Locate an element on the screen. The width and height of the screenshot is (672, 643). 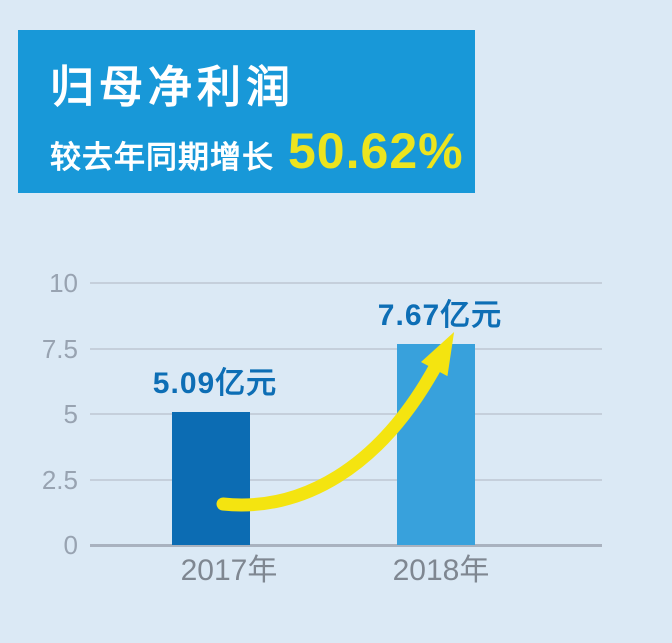
bar-value-label: 5.09亿元 is located at coordinates (215, 383).